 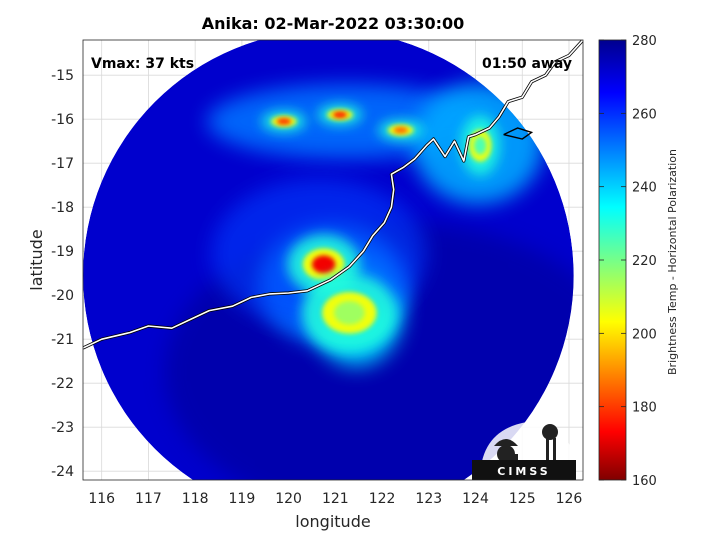 What do you see at coordinates (569, 499) in the screenshot?
I see `x-tick-label: 126` at bounding box center [569, 499].